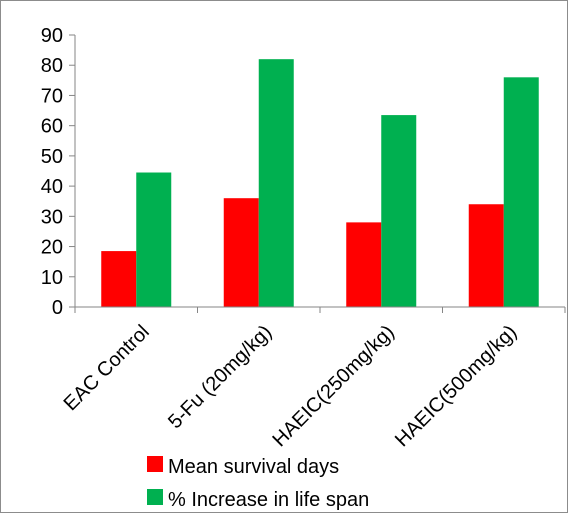 Image resolution: width=568 pixels, height=513 pixels. What do you see at coordinates (253, 467) in the screenshot?
I see `legend-label: Mean survival days` at bounding box center [253, 467].